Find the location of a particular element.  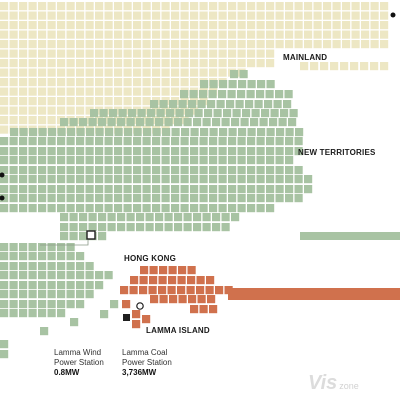

tile-islet is located at coordinates (74, 322).